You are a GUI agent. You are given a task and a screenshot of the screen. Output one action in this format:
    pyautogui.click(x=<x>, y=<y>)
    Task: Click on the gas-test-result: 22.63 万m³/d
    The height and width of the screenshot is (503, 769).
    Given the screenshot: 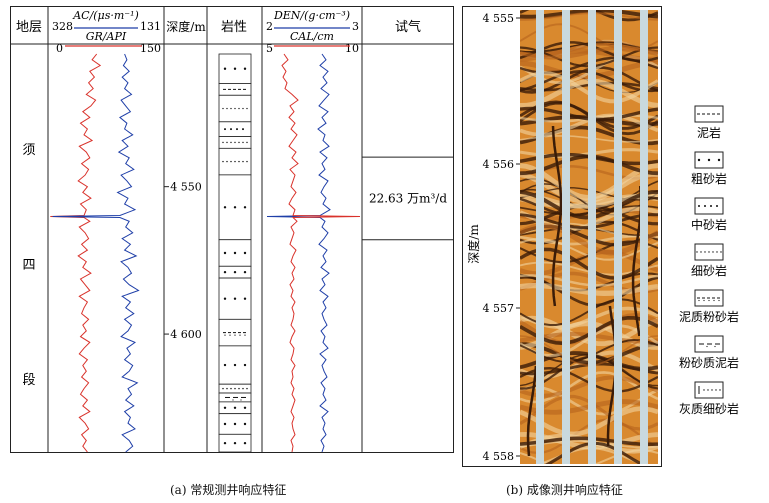 What is the action you would take?
    pyautogui.click(x=408, y=198)
    